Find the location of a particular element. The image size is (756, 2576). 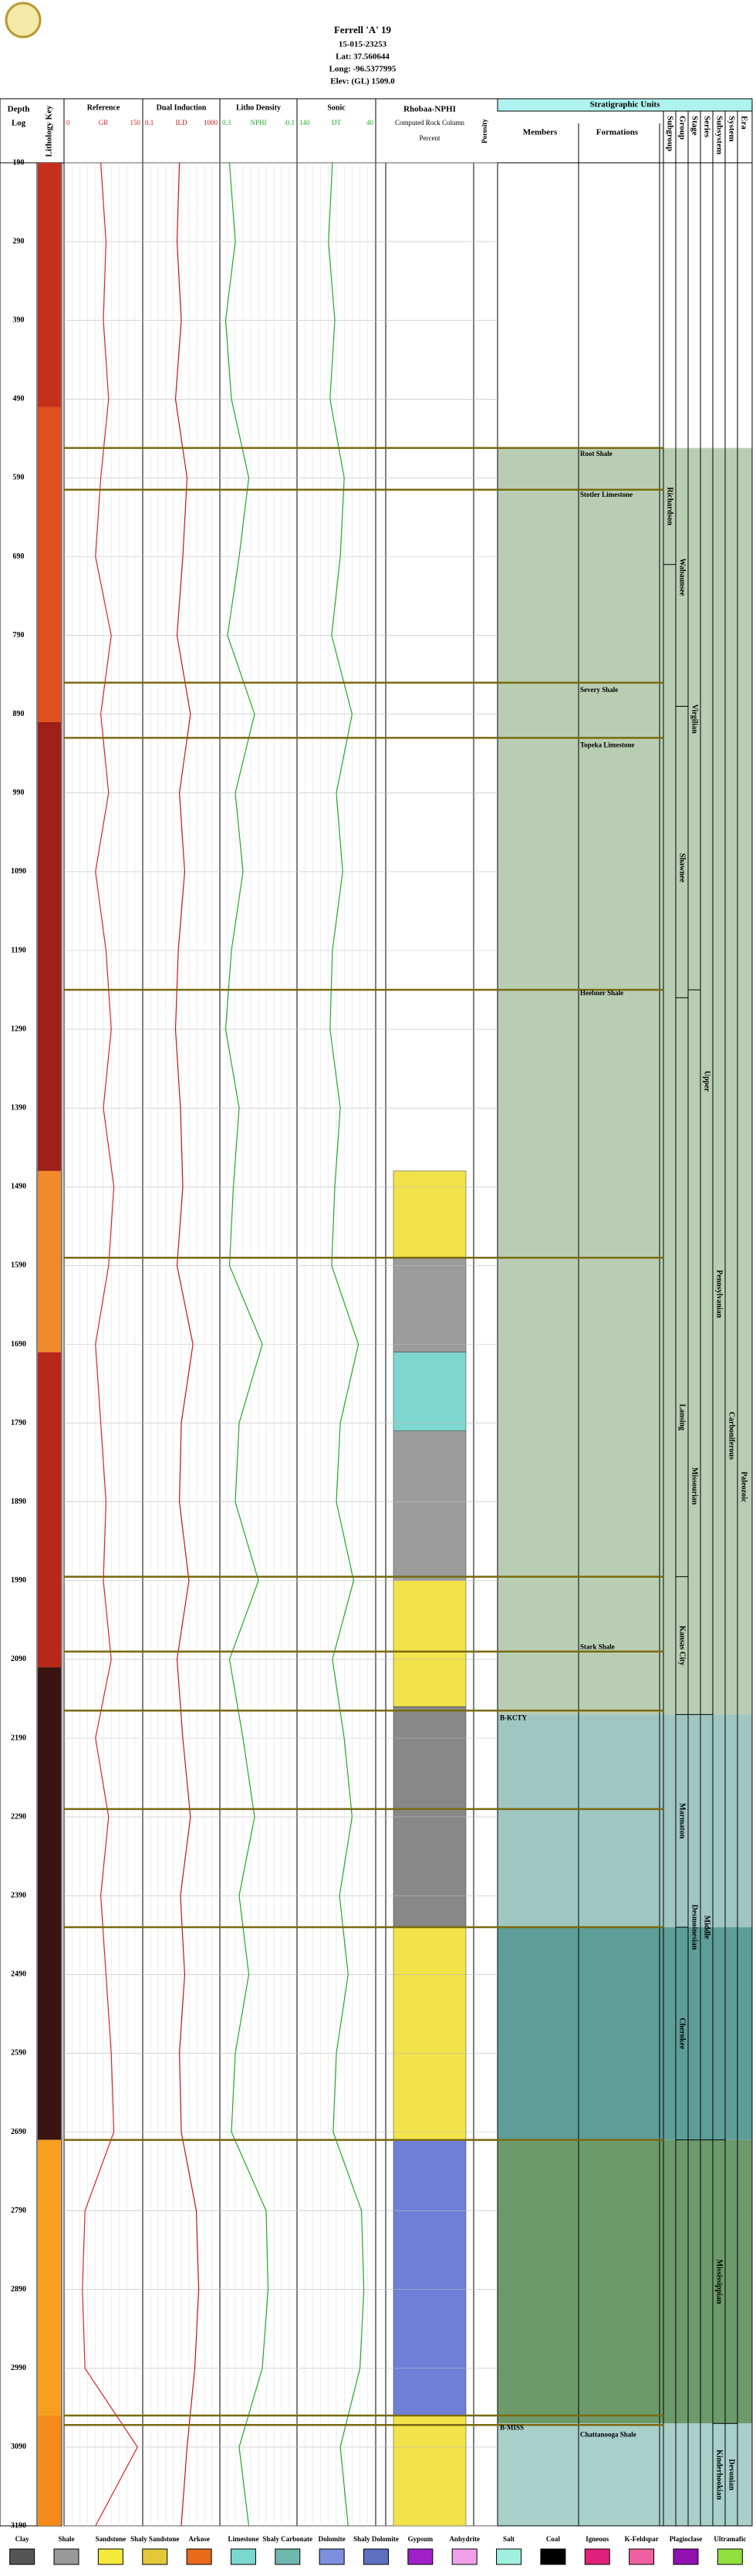

depth-label: 1190 is located at coordinates (18, 950).